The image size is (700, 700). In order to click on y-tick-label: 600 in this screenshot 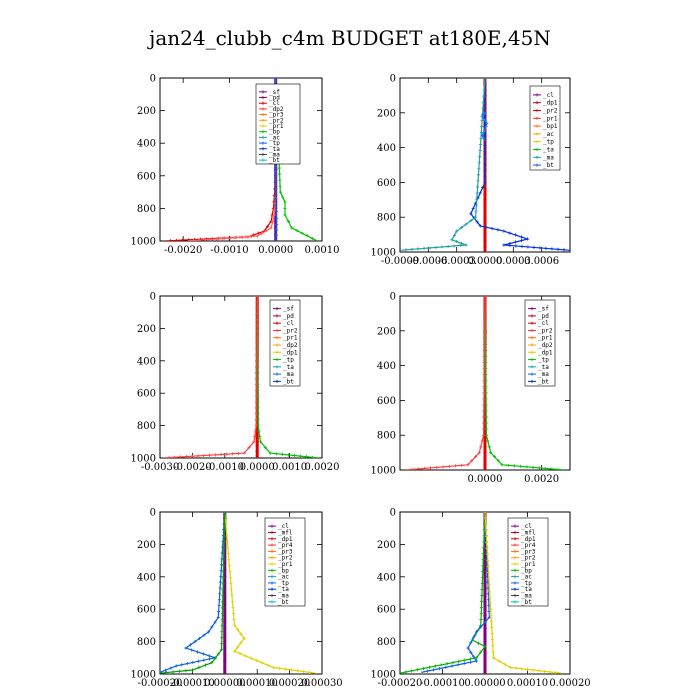, I will do `click(386, 183)`.